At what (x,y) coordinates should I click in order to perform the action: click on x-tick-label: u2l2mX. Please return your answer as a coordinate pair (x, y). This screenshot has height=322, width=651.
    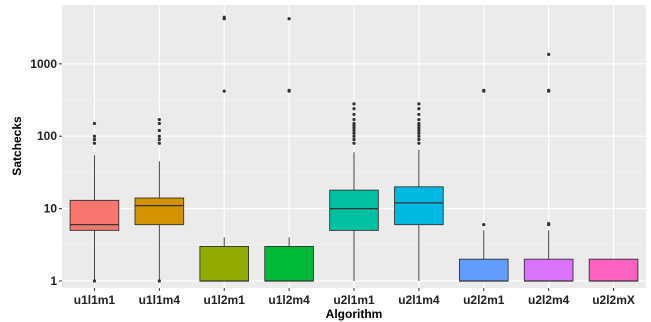
    Looking at the image, I should click on (613, 300).